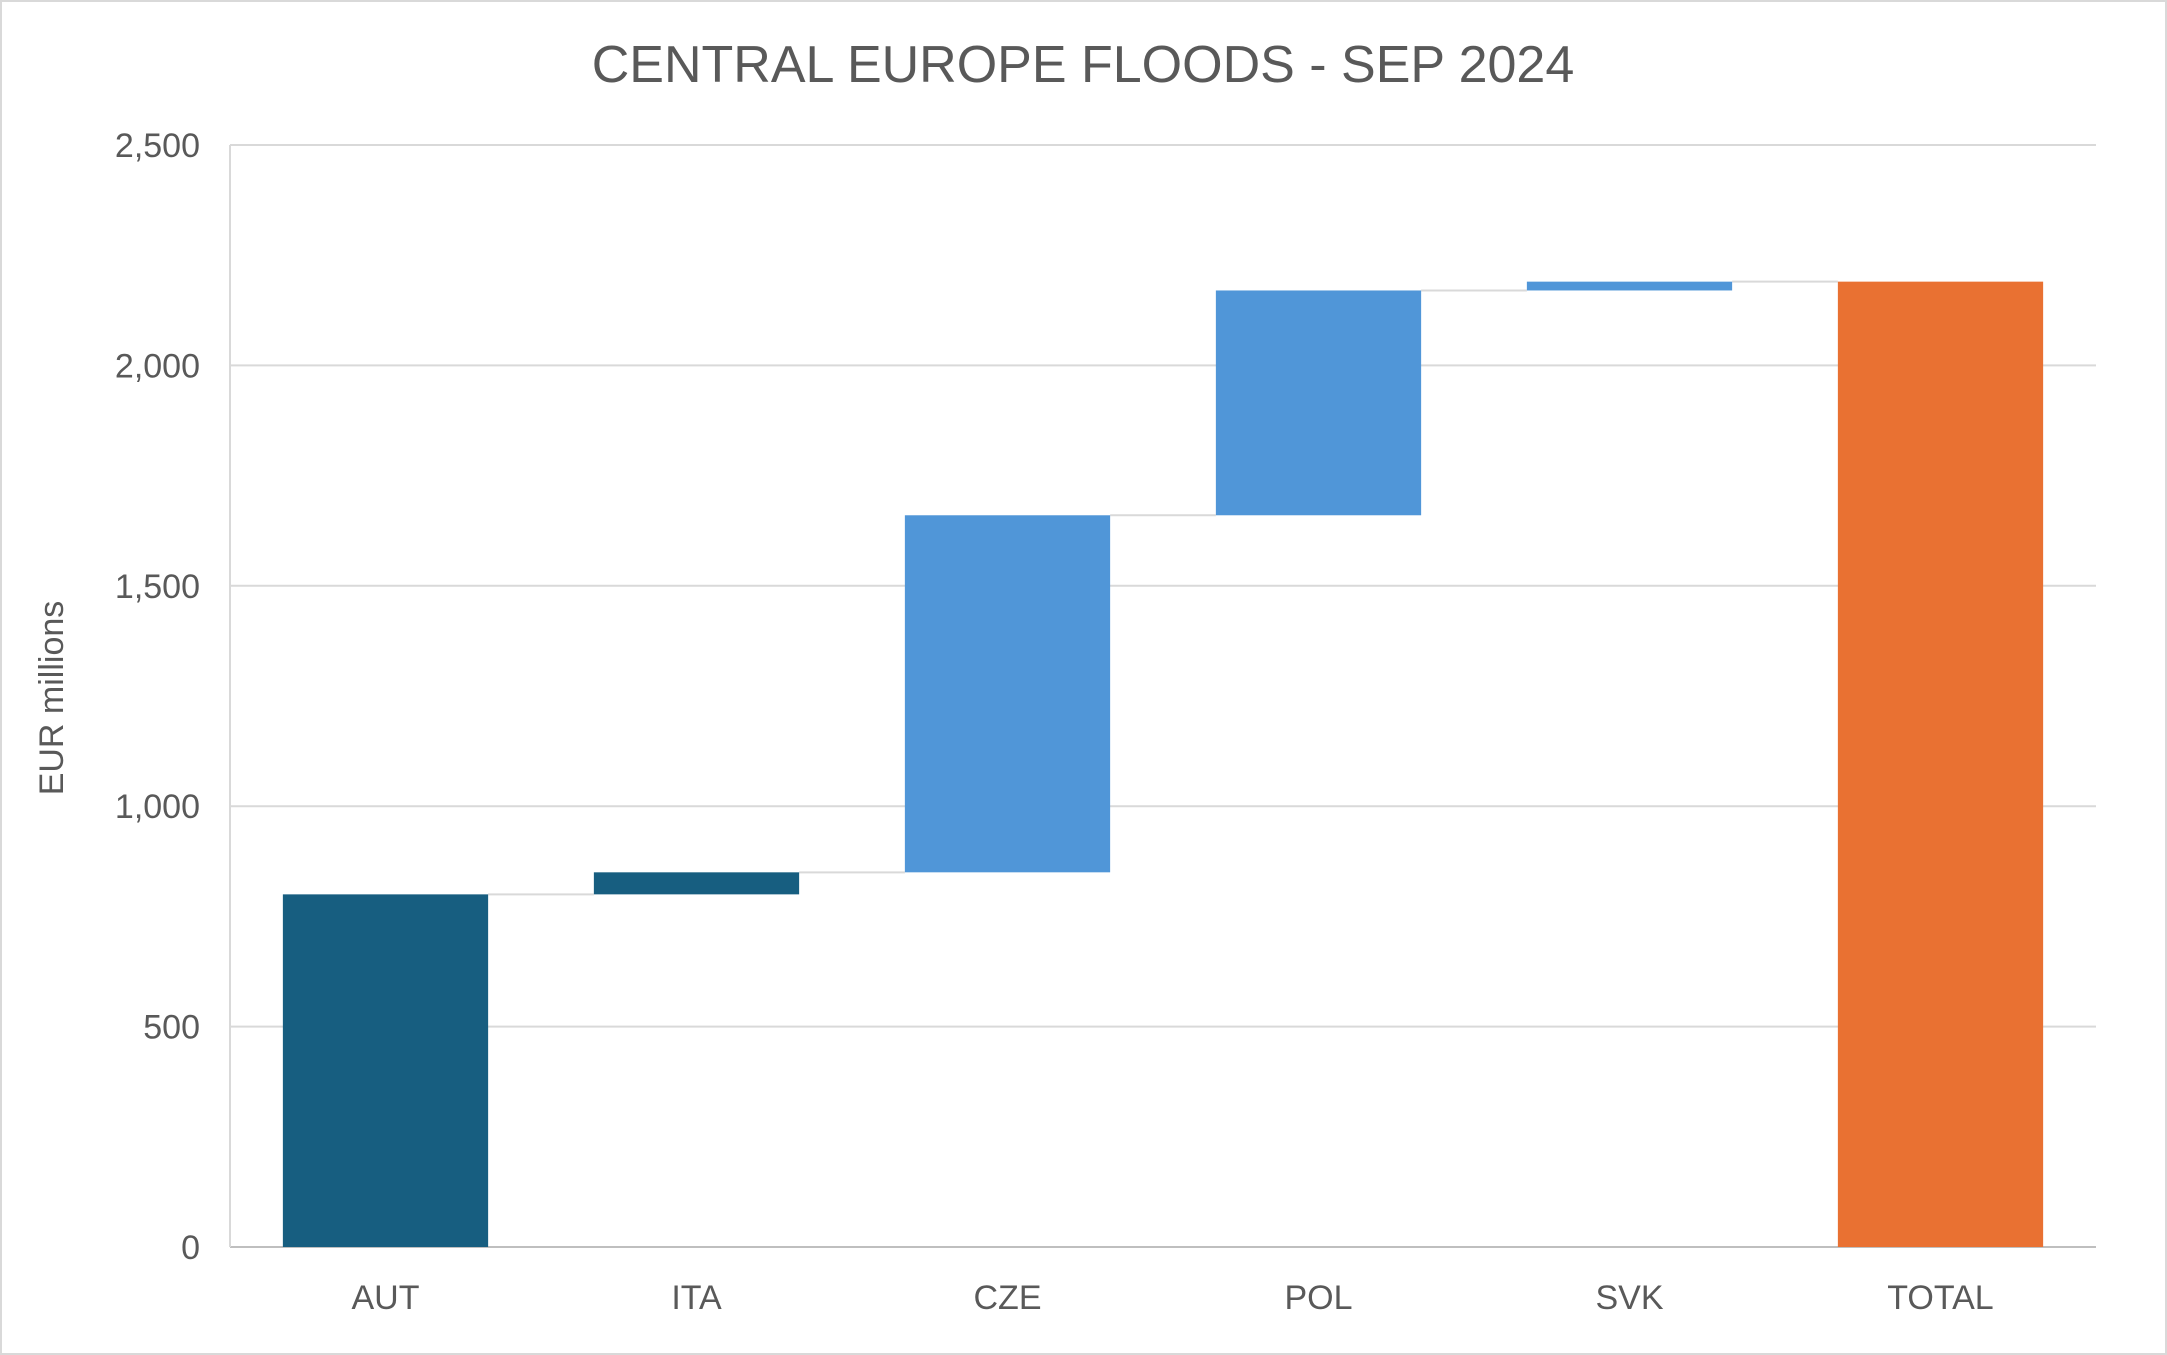  Describe the element at coordinates (386, 1298) in the screenshot. I see `x-tick-label: AUT` at that location.